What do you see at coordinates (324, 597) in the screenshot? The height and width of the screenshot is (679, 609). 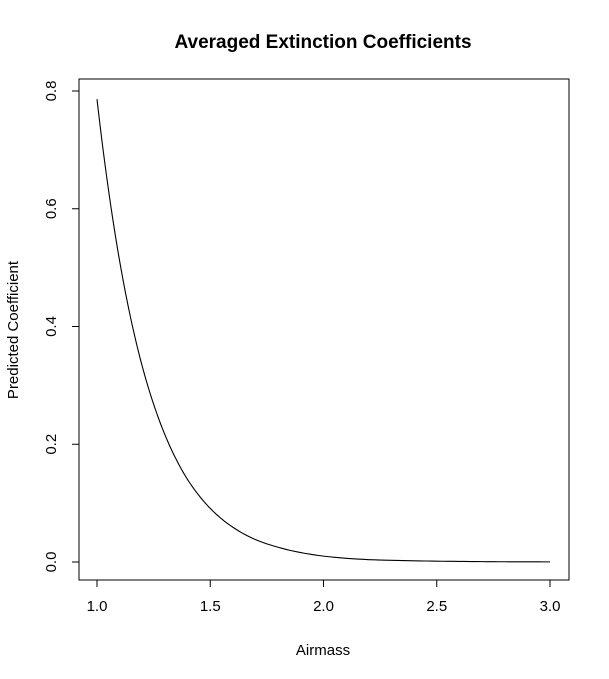 I see `x-axis: 1.0 1.5 2.0 2.5 3.0` at bounding box center [324, 597].